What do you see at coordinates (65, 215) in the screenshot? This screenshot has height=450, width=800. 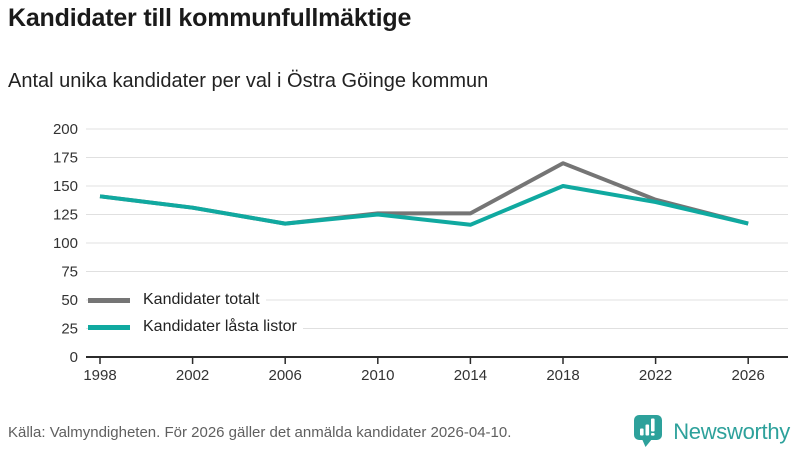 I see `y-tick-label: 125` at bounding box center [65, 215].